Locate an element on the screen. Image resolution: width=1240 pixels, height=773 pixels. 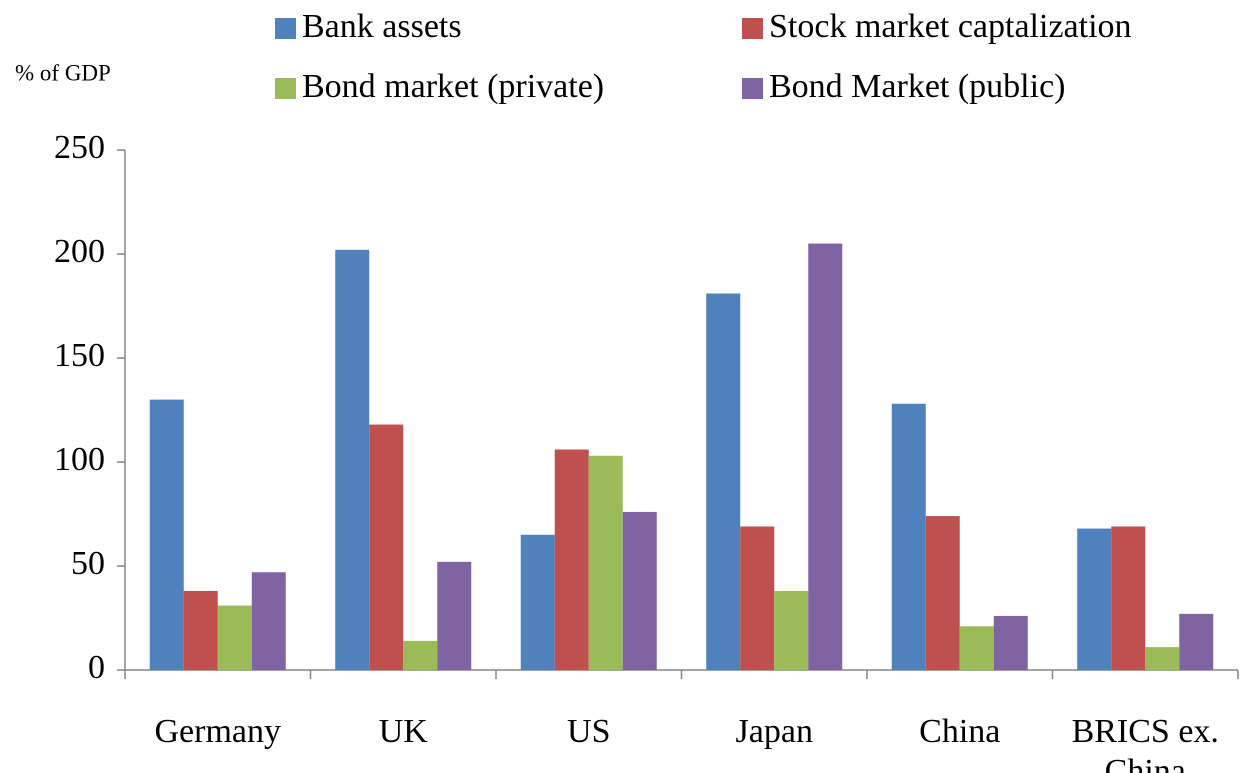
x-tick-label: Japan is located at coordinates (774, 731).